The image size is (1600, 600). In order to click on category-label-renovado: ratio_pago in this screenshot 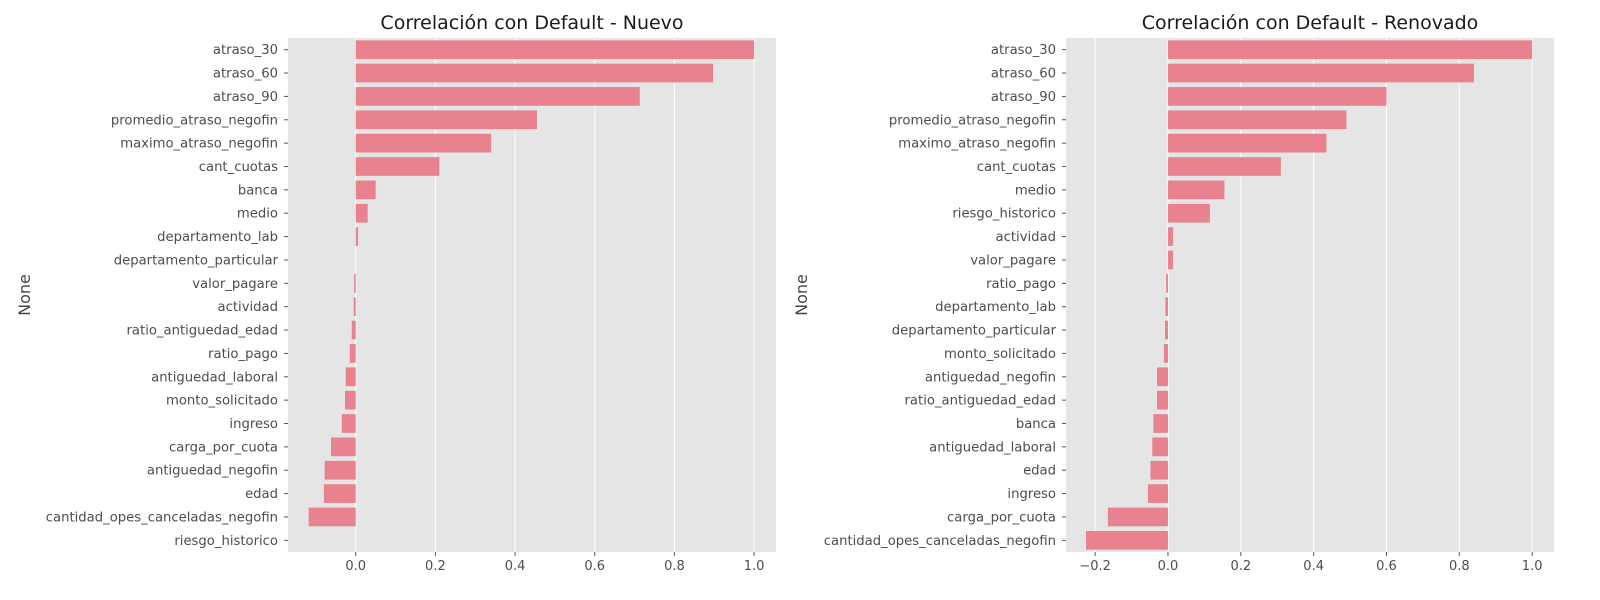, I will do `click(1021, 284)`.